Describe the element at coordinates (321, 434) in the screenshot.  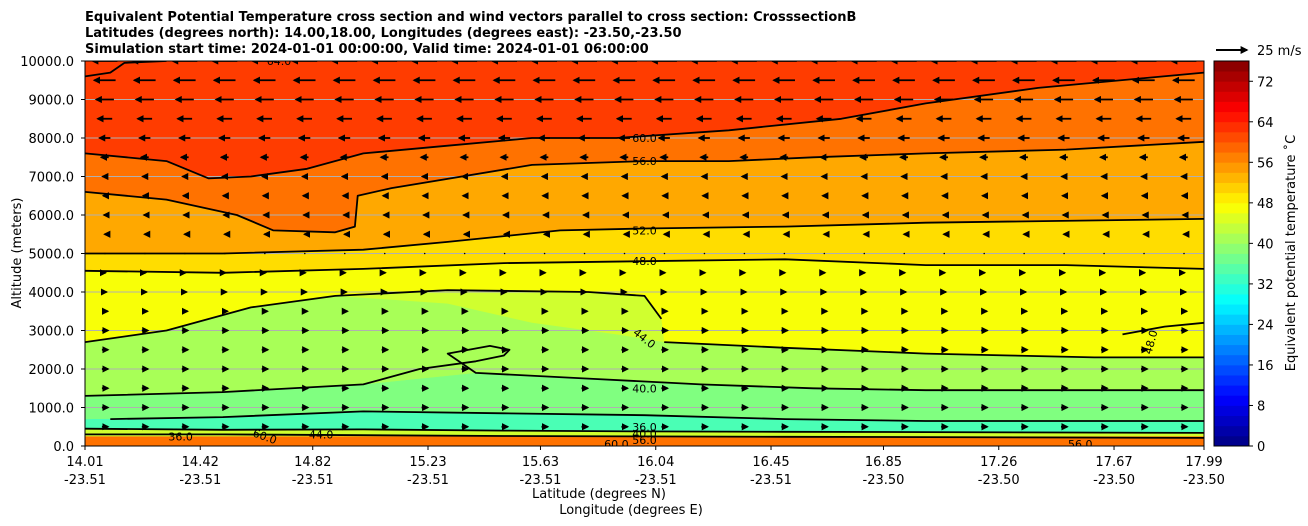
I see `contour-label: 44.0` at that location.